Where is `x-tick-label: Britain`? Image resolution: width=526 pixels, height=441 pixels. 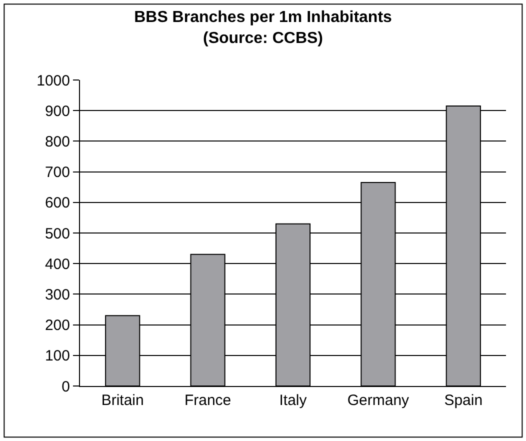 x-tick-label: Britain is located at coordinates (122, 400).